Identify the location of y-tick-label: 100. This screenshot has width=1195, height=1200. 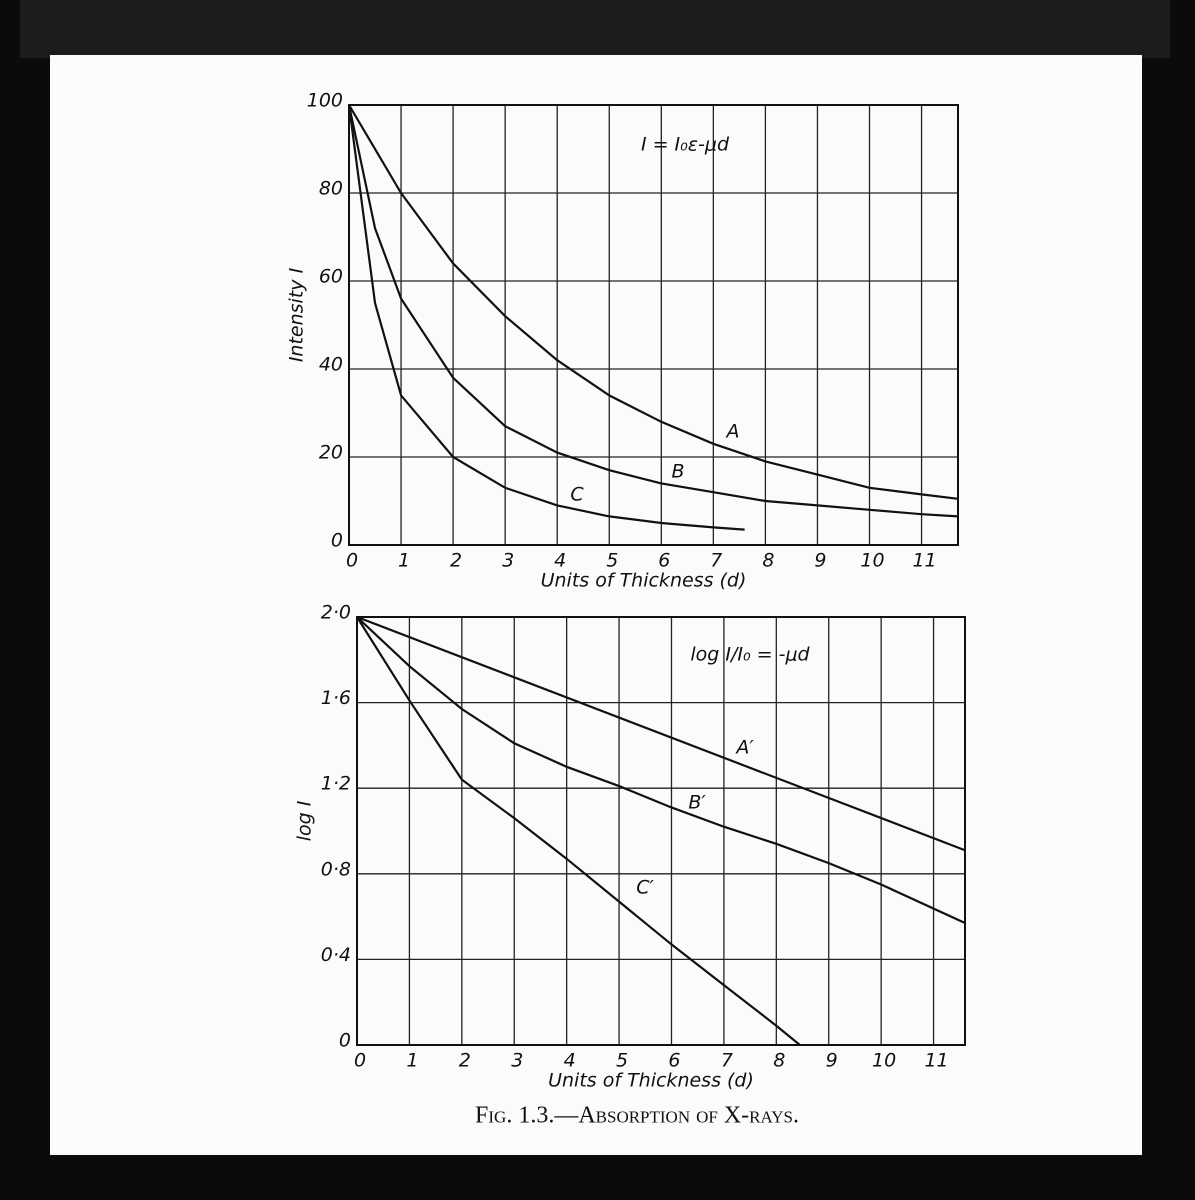
(325, 101).